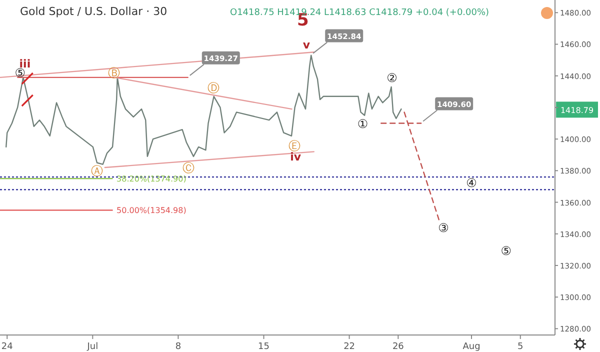 The image size is (600, 352). What do you see at coordinates (178, 347) in the screenshot?
I see `x-tick-label: 8` at bounding box center [178, 347].